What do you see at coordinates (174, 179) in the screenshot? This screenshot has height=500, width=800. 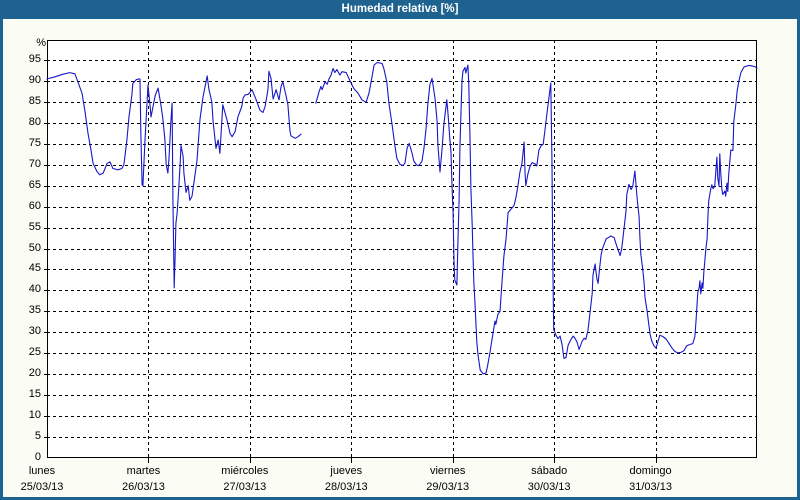 I see `humidity-line` at bounding box center [174, 179].